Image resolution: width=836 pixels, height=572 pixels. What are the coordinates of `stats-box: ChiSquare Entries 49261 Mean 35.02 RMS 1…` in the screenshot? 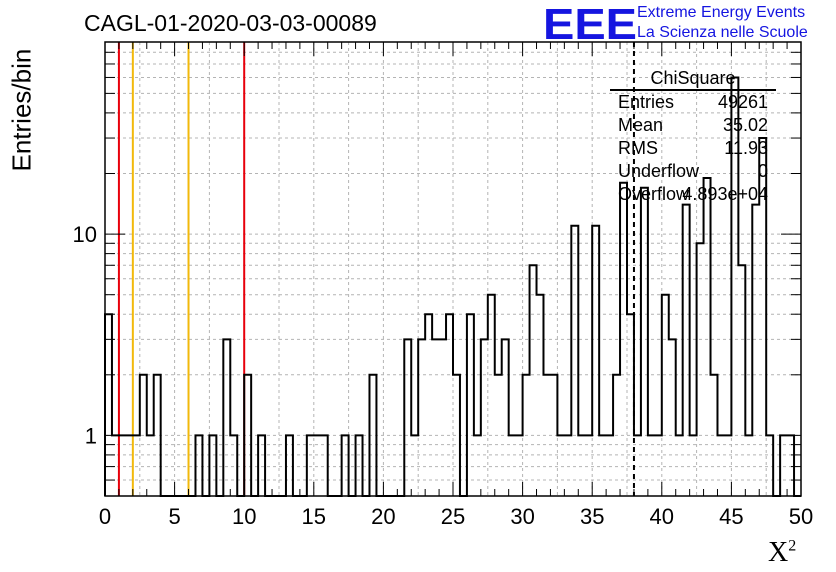 It's located at (693, 136).